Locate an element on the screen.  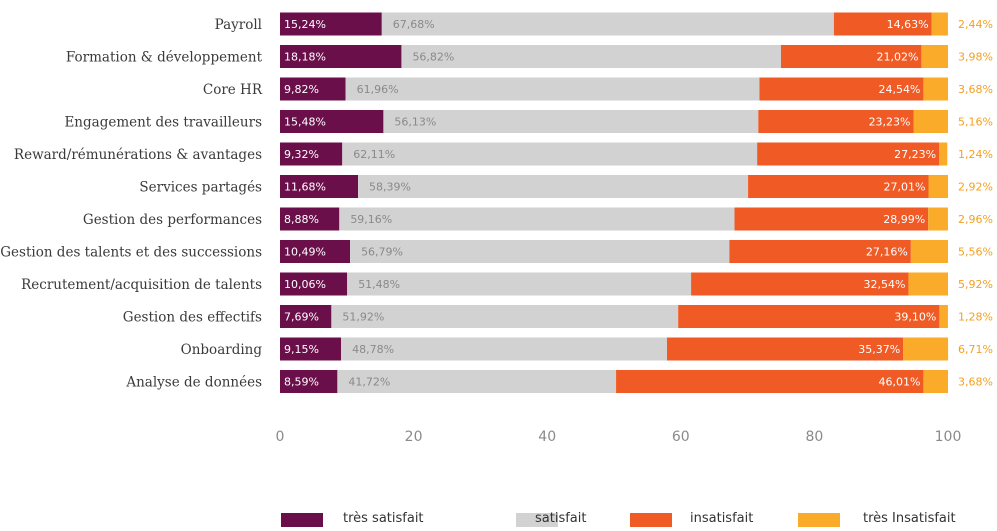
data-label-insatisfait: 27,01% is located at coordinates (905, 187).